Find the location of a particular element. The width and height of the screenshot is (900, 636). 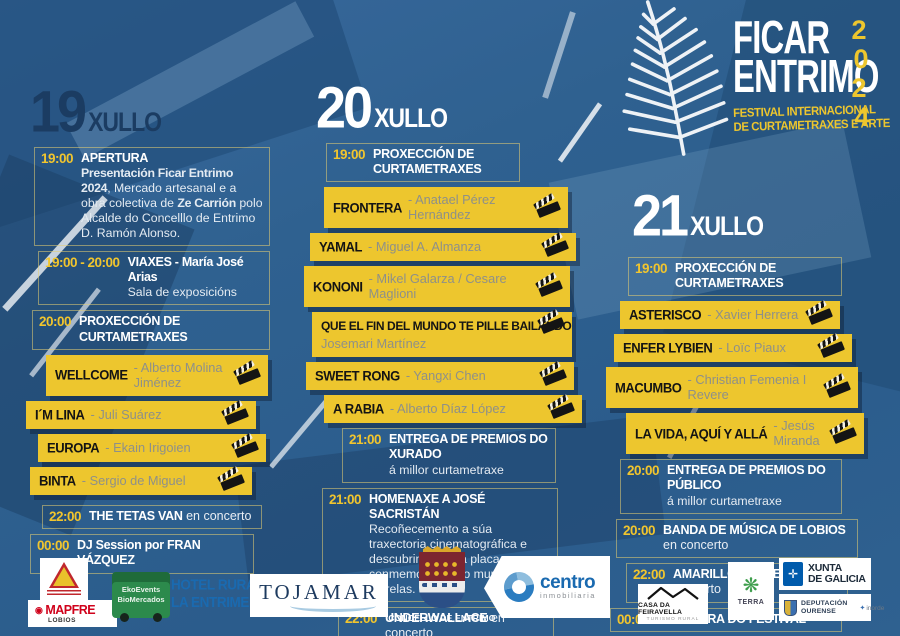

film-director: - Jesús Miranda is located at coordinates (796, 433).